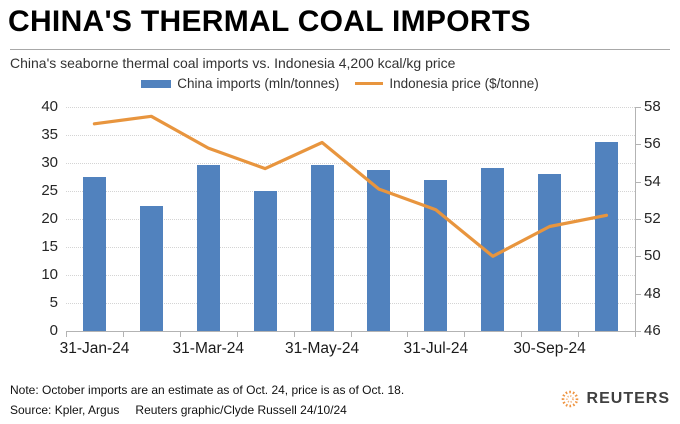 Image resolution: width=680 pixels, height=424 pixels. I want to click on left-axis-label-5: 5, so click(53, 302).